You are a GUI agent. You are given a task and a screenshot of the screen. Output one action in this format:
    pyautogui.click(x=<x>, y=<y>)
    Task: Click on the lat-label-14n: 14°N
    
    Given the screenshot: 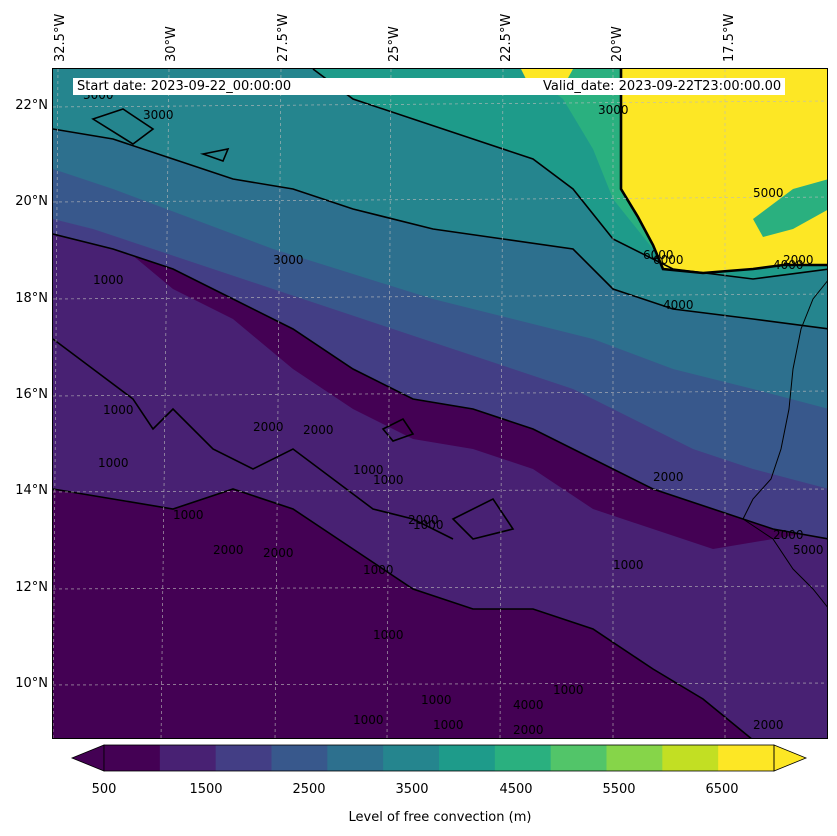 What is the action you would take?
    pyautogui.click(x=31, y=490)
    